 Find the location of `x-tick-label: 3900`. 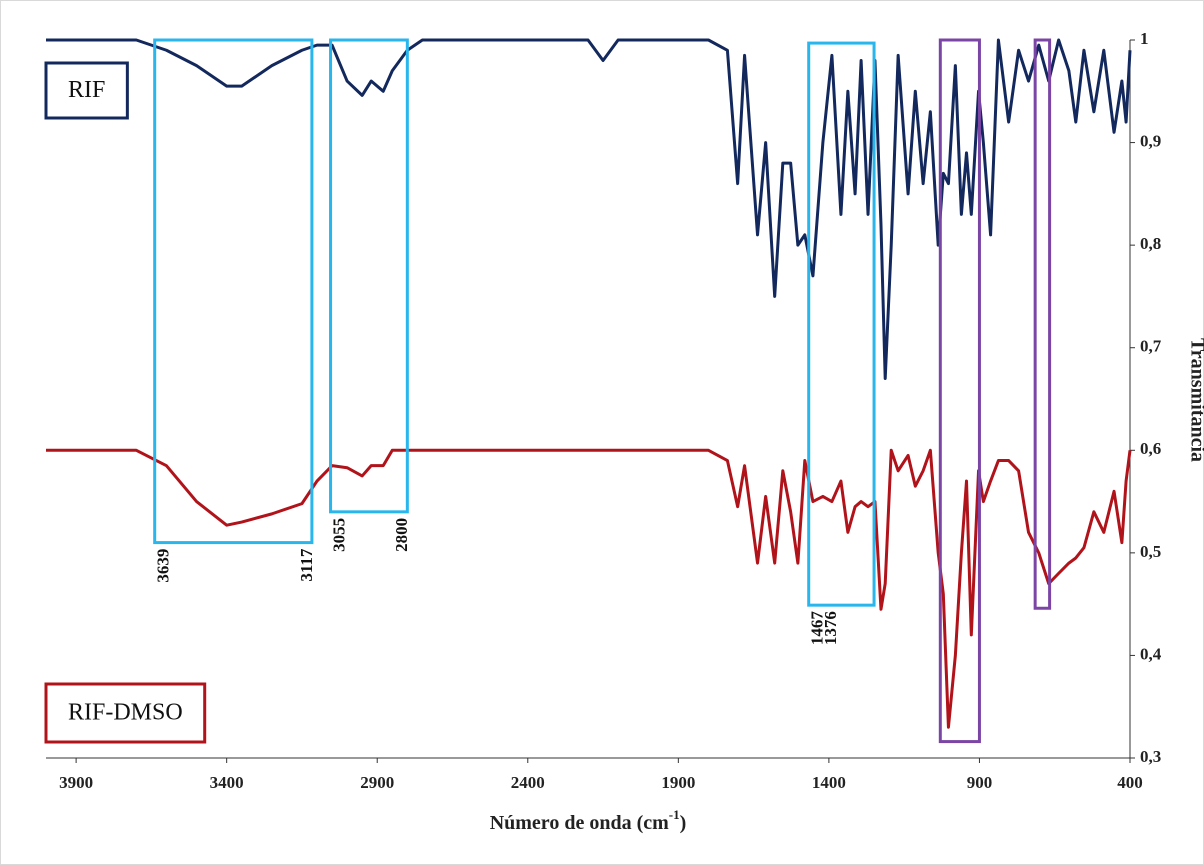

x-tick-label: 3900 is located at coordinates (76, 782).